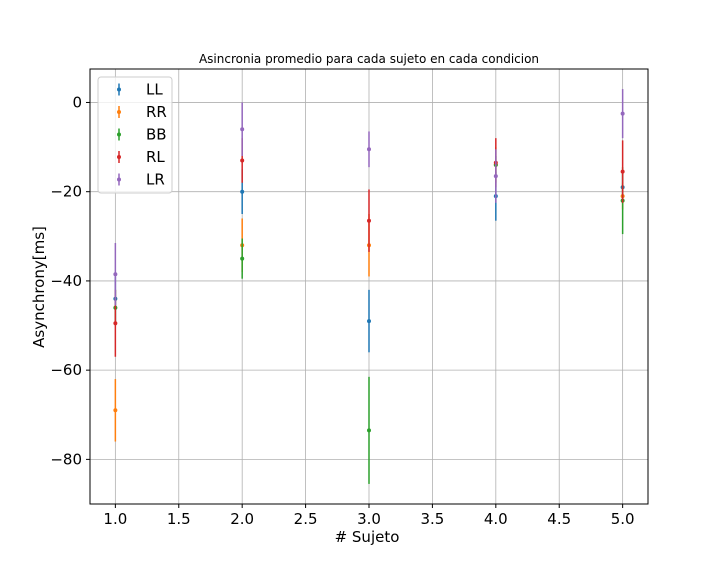 The image size is (720, 576). What do you see at coordinates (39, 287) in the screenshot?
I see `y-axis-label: Asynchrony[ms]` at bounding box center [39, 287].